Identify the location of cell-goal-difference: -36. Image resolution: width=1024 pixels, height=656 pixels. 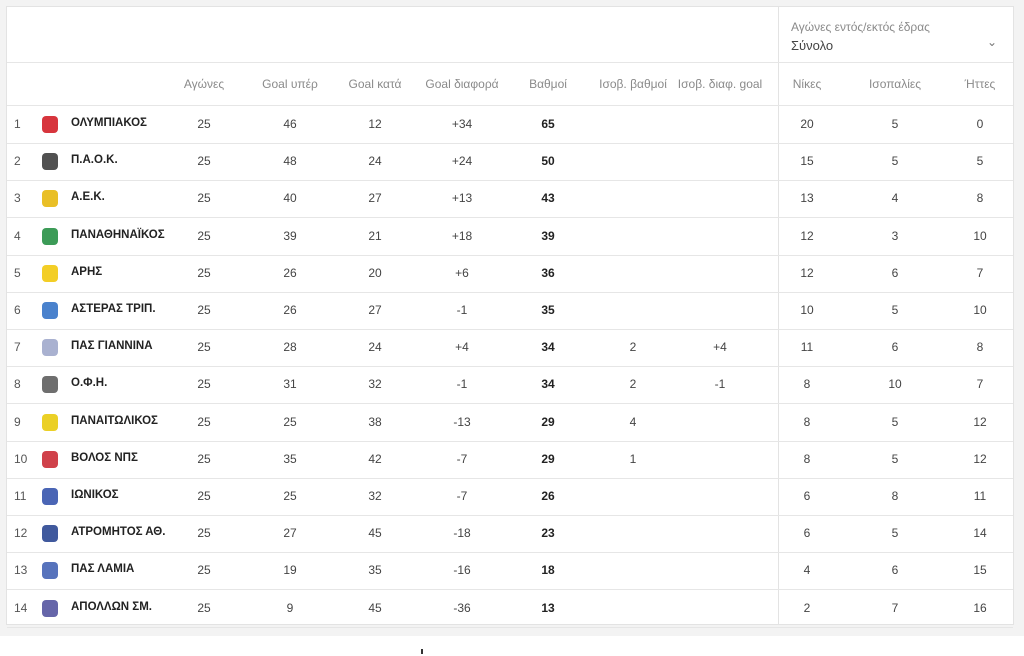
(462, 607).